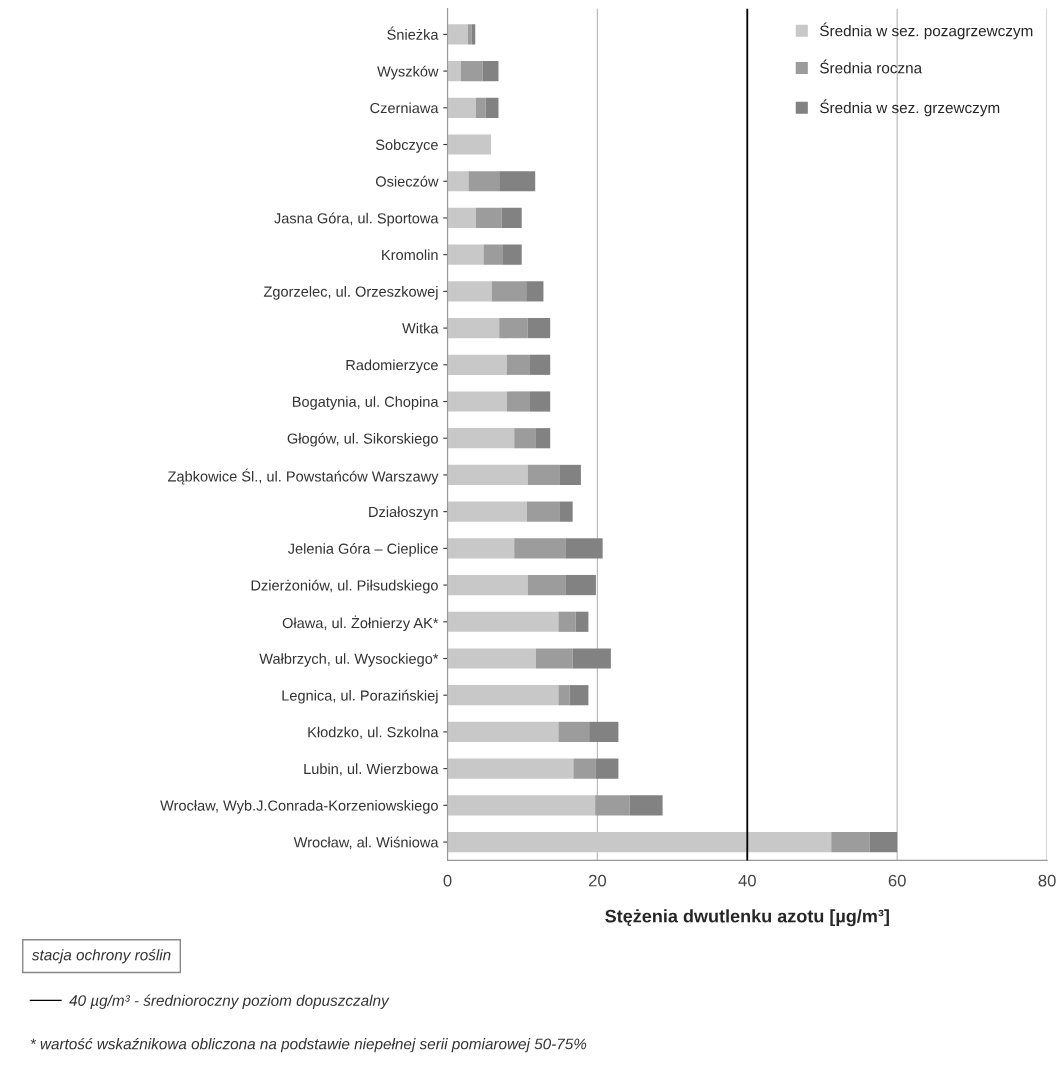 Image resolution: width=1063 pixels, height=1085 pixels. I want to click on y-tick-label: Radomierzyce, so click(392, 366).